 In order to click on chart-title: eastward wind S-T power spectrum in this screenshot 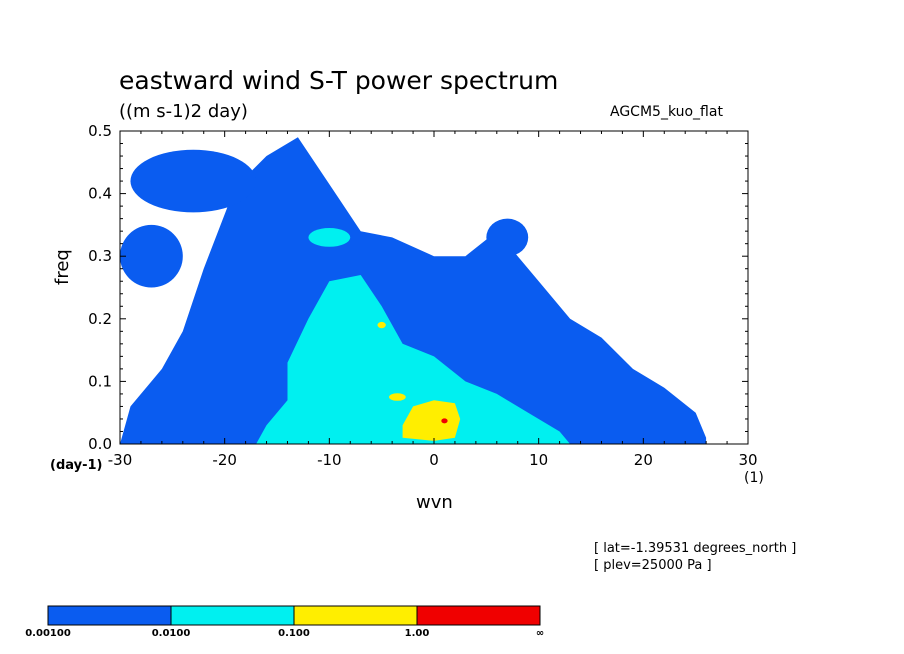, I will do `click(339, 80)`.